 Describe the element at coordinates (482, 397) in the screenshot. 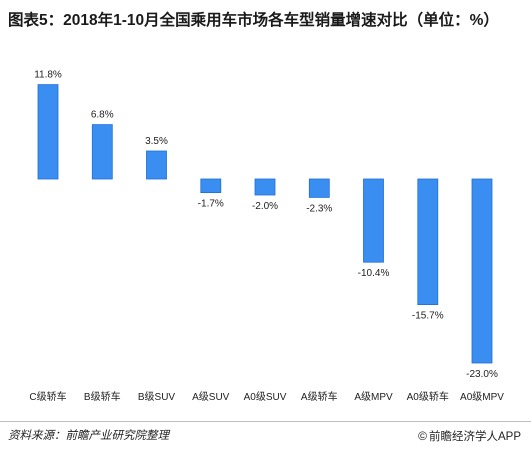

I see `category-label-8: A0级MPV` at that location.